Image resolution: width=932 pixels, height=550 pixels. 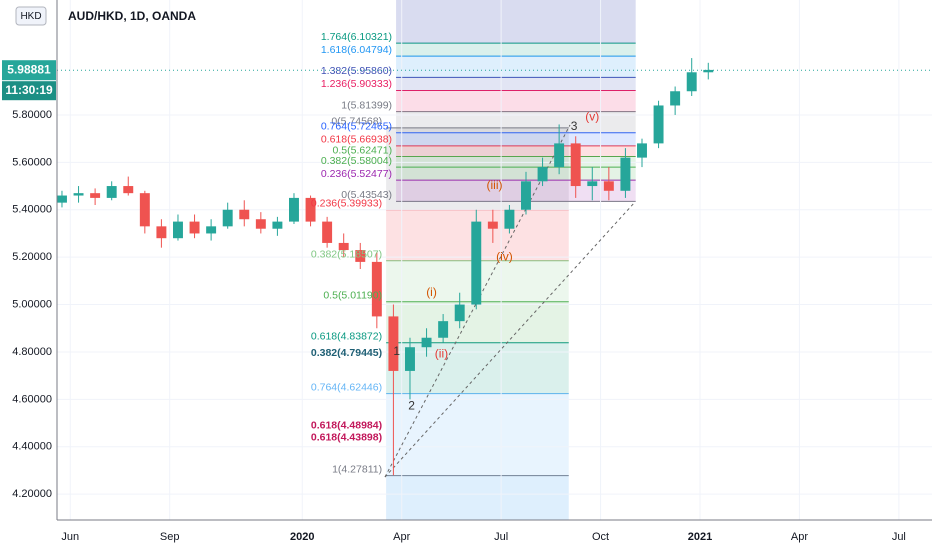 What do you see at coordinates (431, 292) in the screenshot?
I see `wave-label: (i)` at bounding box center [431, 292].